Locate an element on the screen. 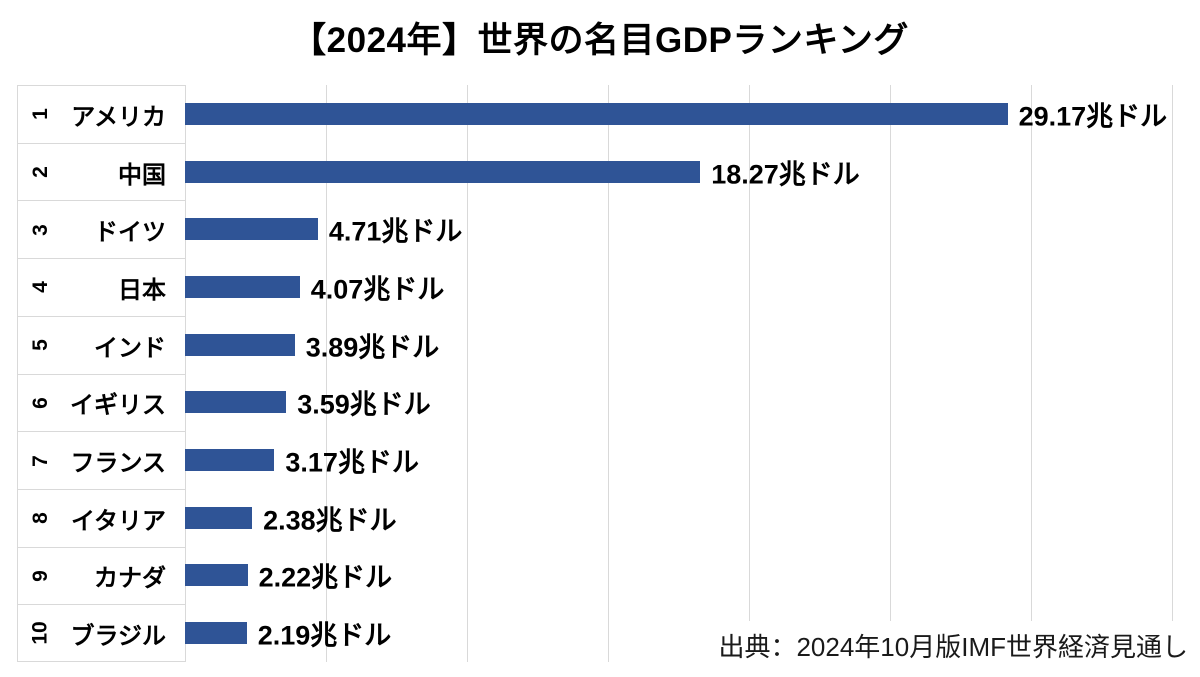  country-label: 日本 is located at coordinates (142, 290).